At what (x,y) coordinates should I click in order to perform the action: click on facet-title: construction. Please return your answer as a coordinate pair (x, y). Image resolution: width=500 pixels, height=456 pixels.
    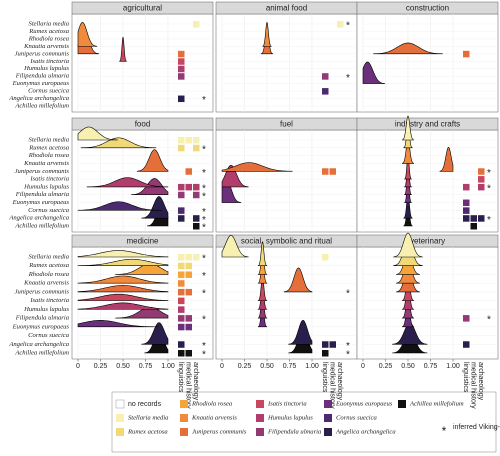
    Looking at the image, I should click on (427, 8).